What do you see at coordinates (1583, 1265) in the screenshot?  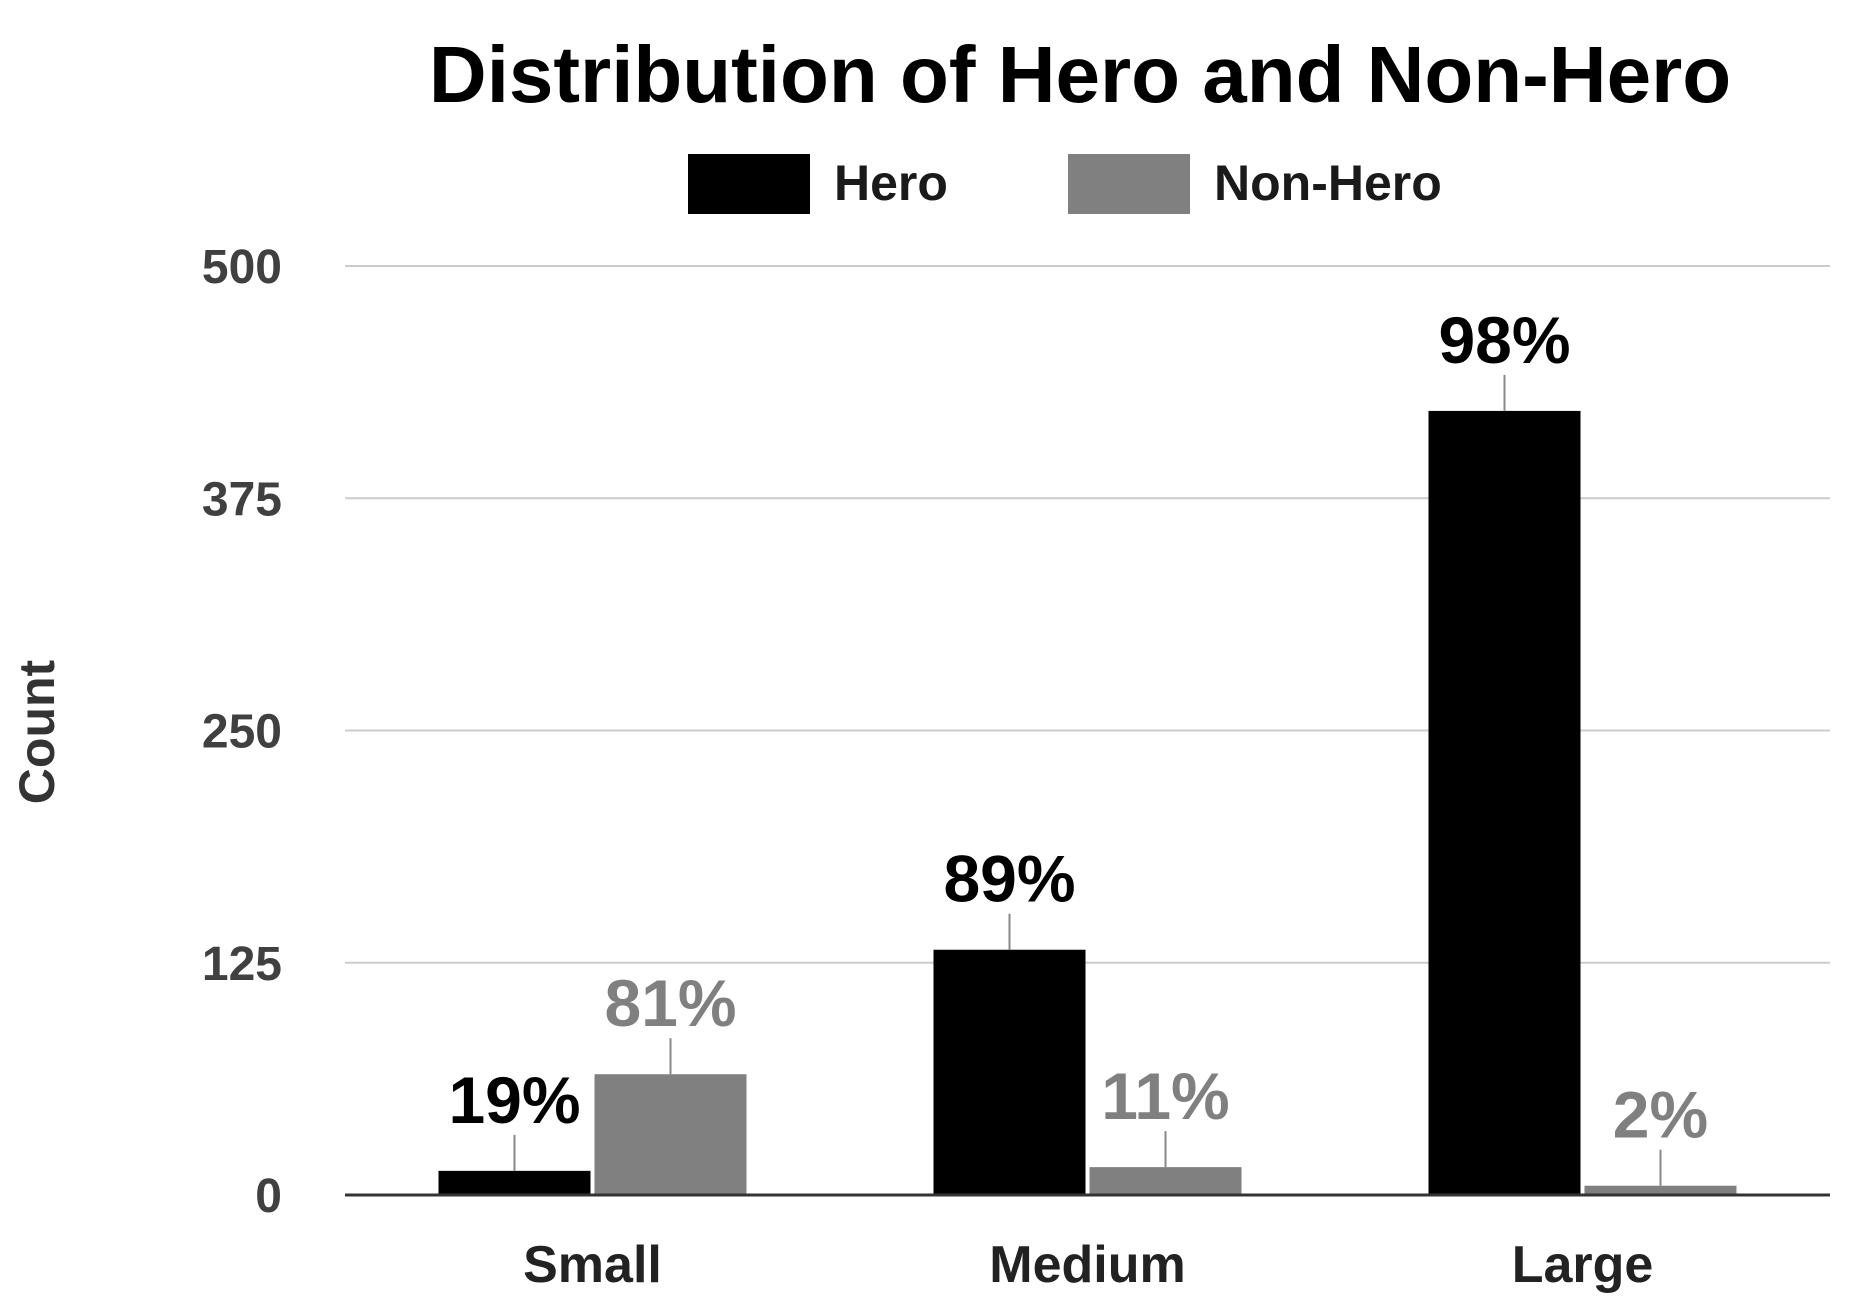 I see `x-tick-label: Large` at bounding box center [1583, 1265].